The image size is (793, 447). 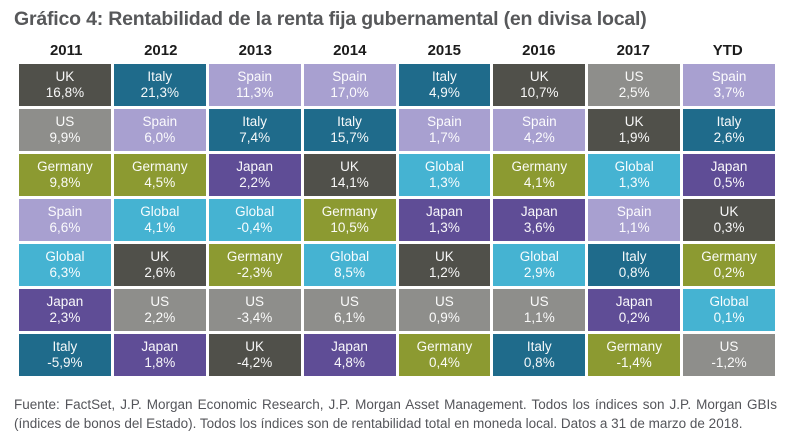 I want to click on return-cell: Japan 1,3%, so click(x=444, y=220).